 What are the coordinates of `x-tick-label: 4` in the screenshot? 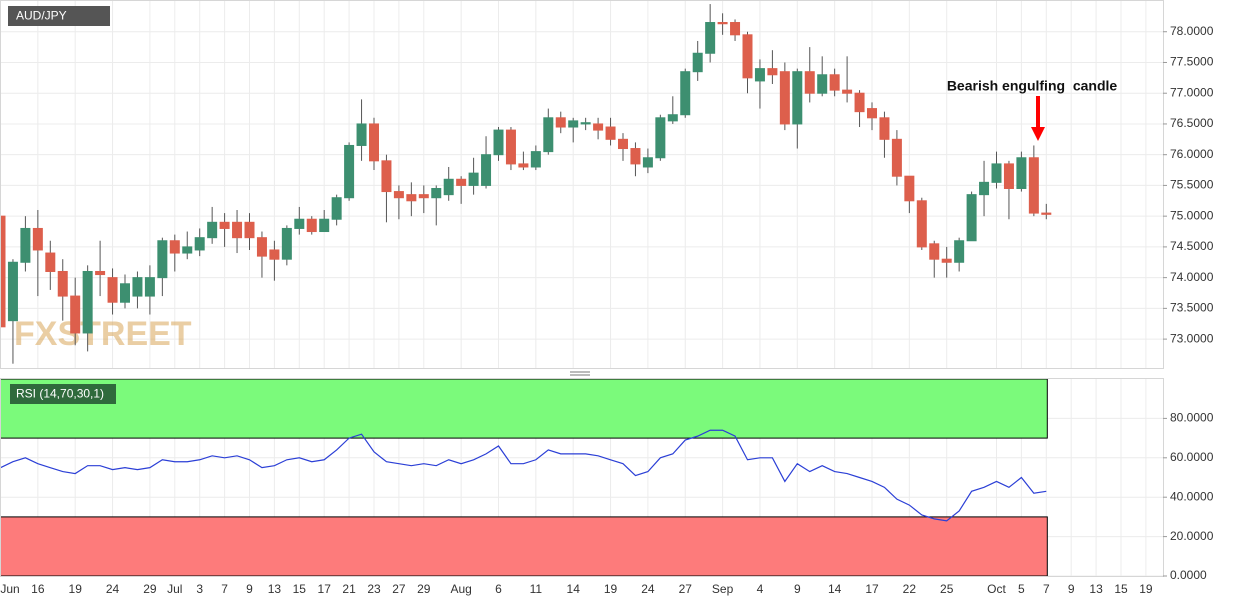 It's located at (760, 589).